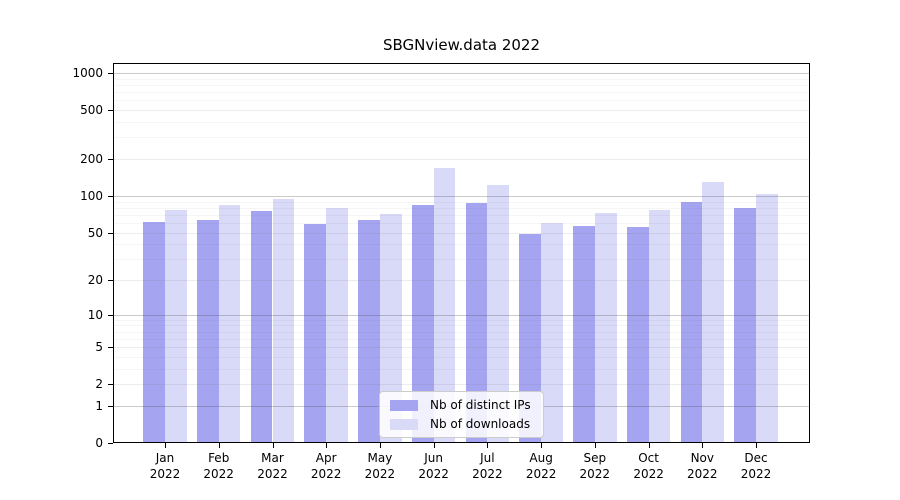 This screenshot has height=500, width=900. What do you see at coordinates (91, 195) in the screenshot?
I see `y-tick-label-100: 100` at bounding box center [91, 195].